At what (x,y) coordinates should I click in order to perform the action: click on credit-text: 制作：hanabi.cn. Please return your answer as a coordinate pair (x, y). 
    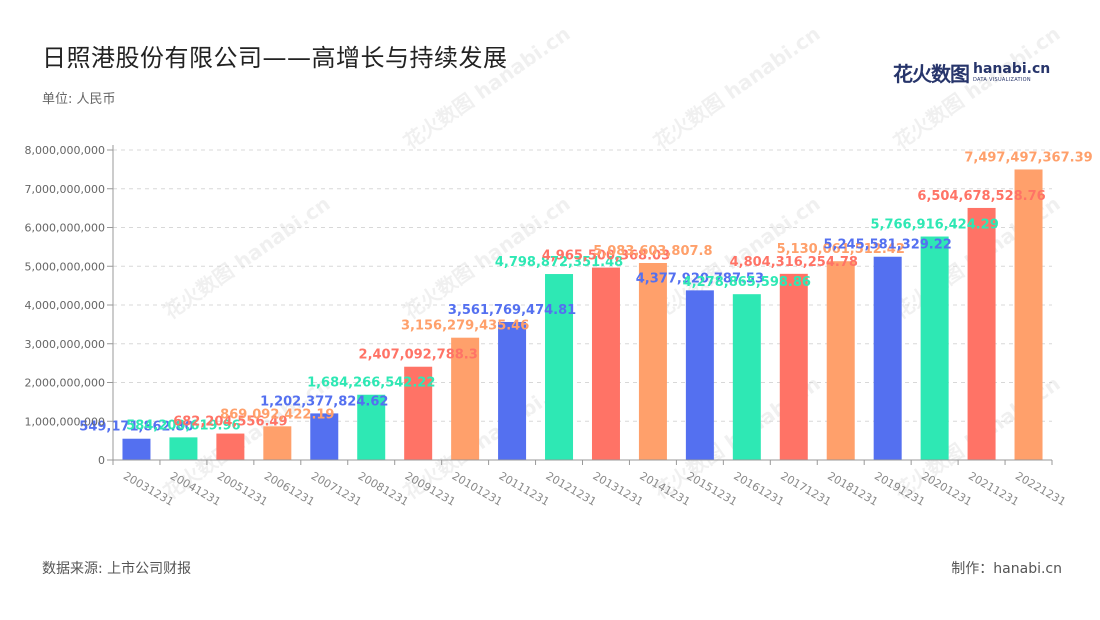
    Looking at the image, I should click on (1006, 569).